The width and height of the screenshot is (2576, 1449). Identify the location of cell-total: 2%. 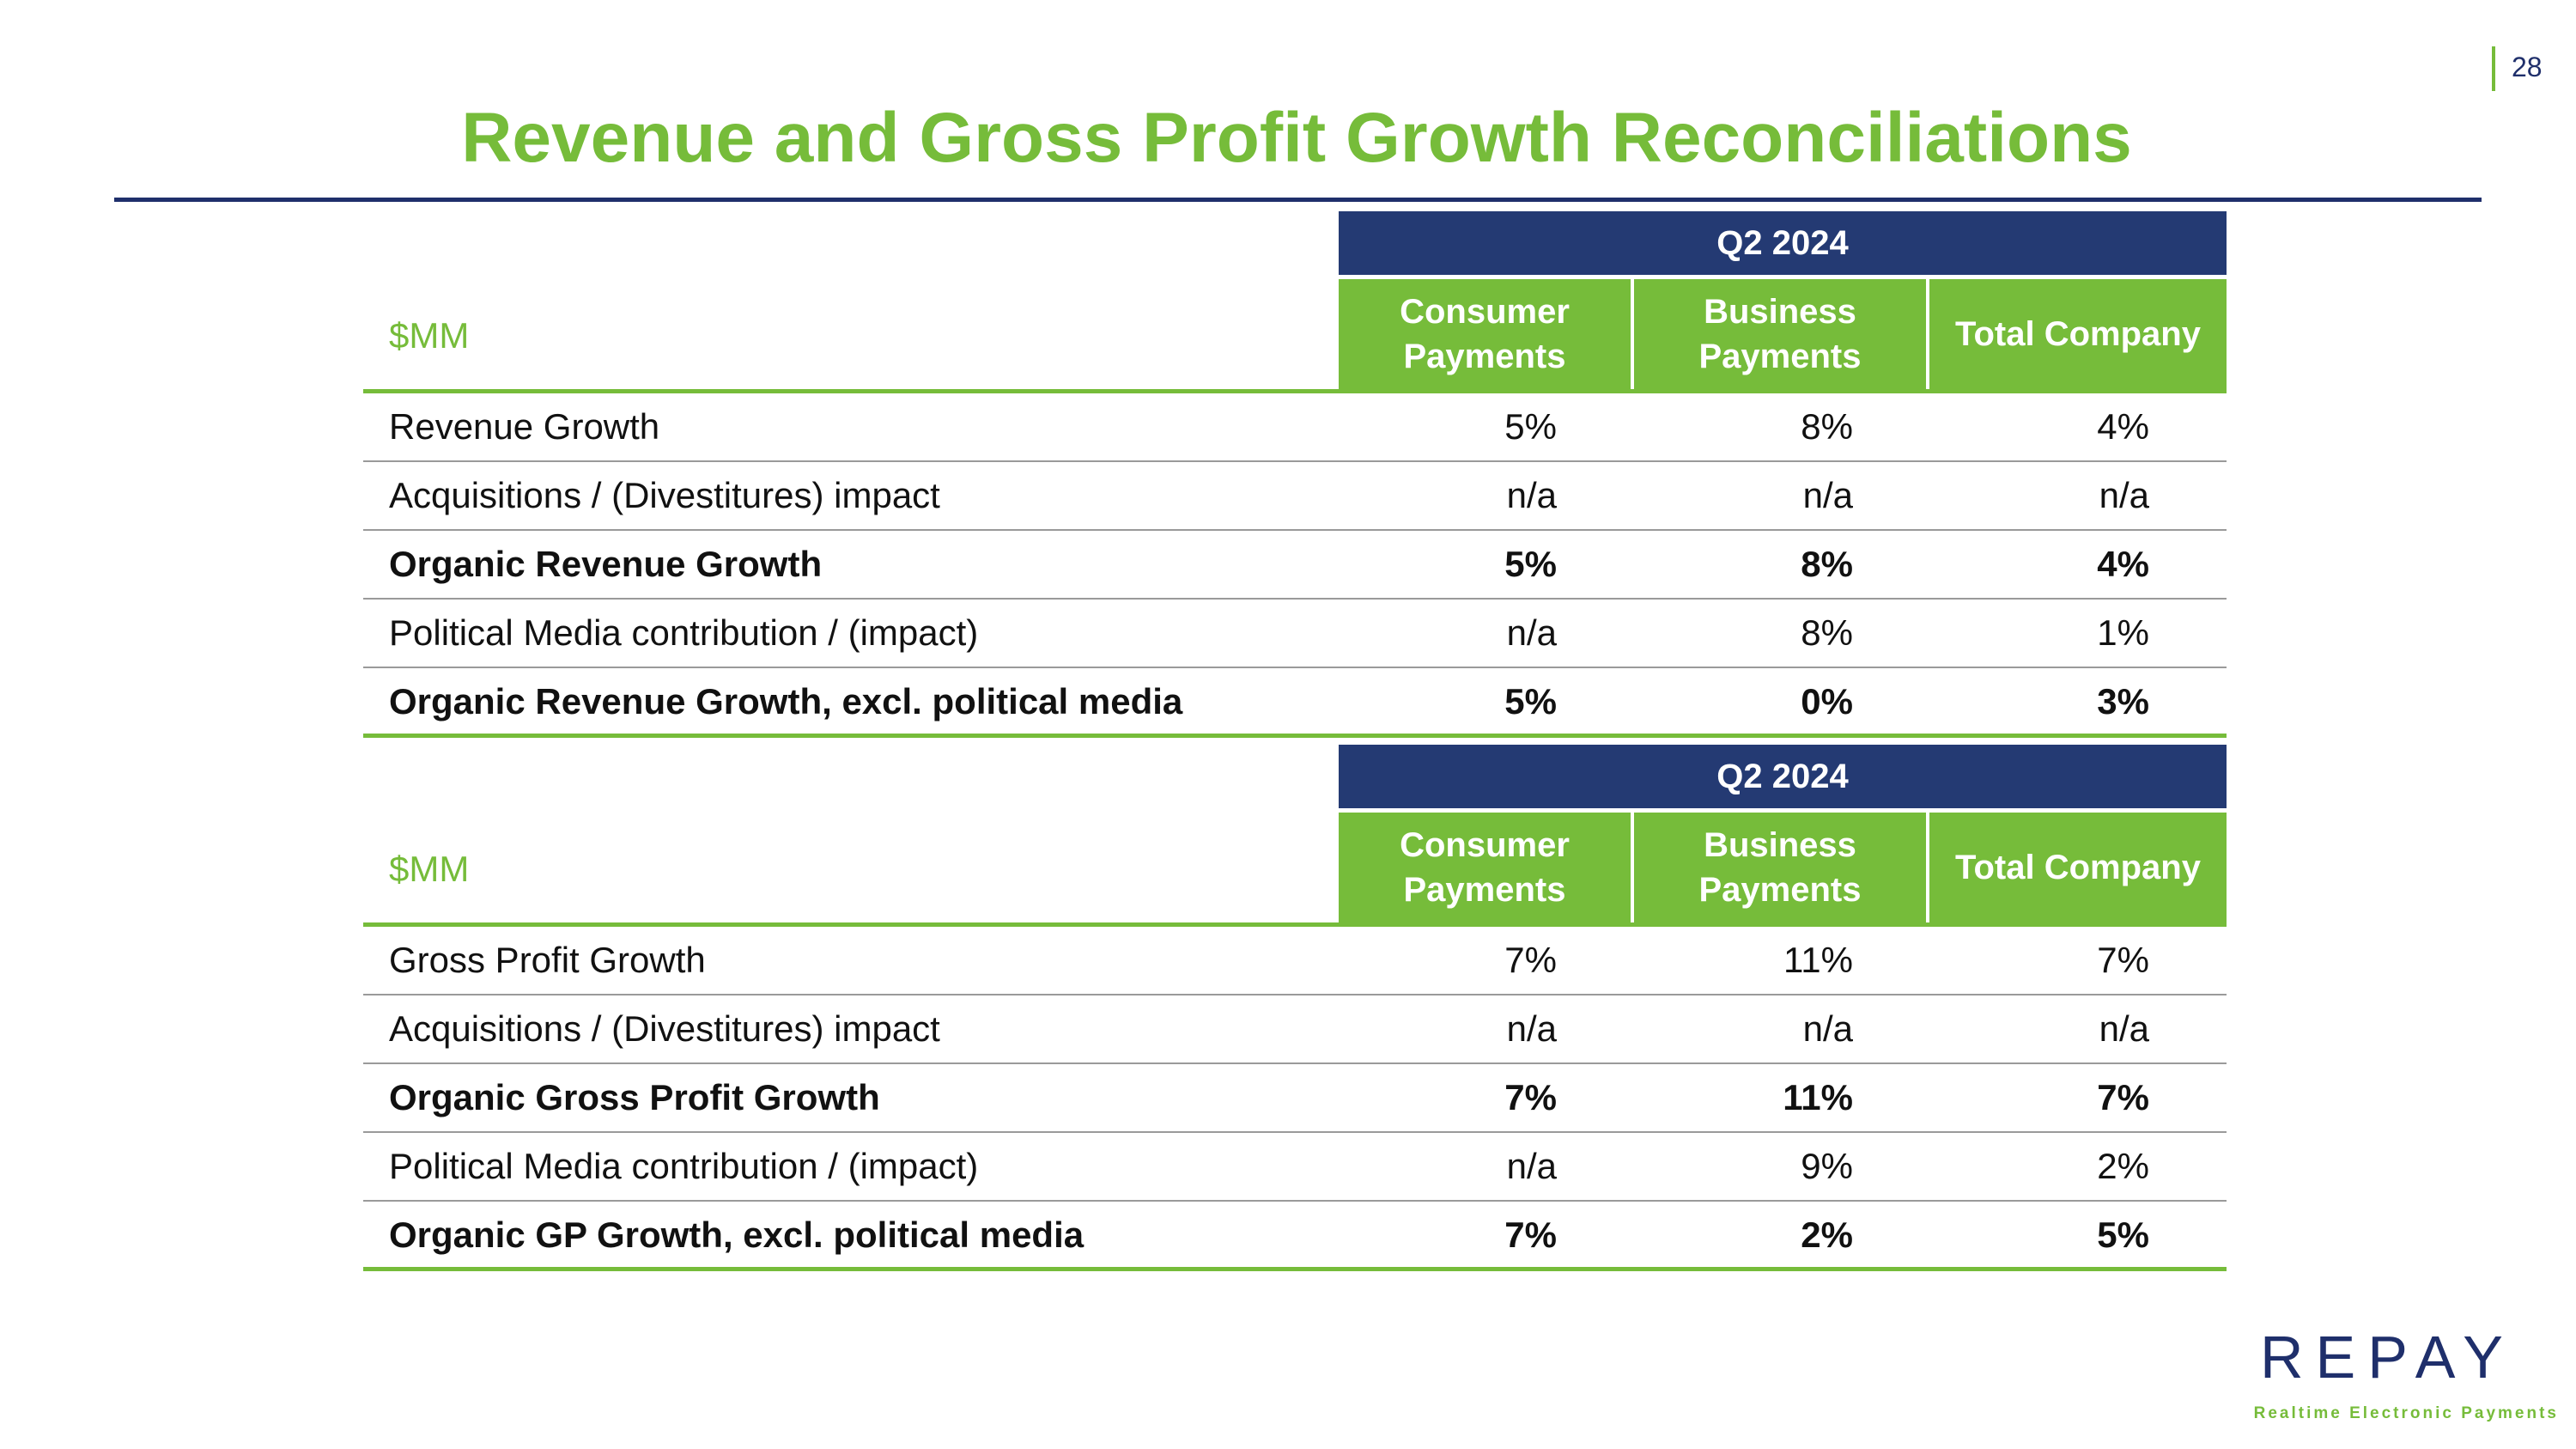
(2123, 1166).